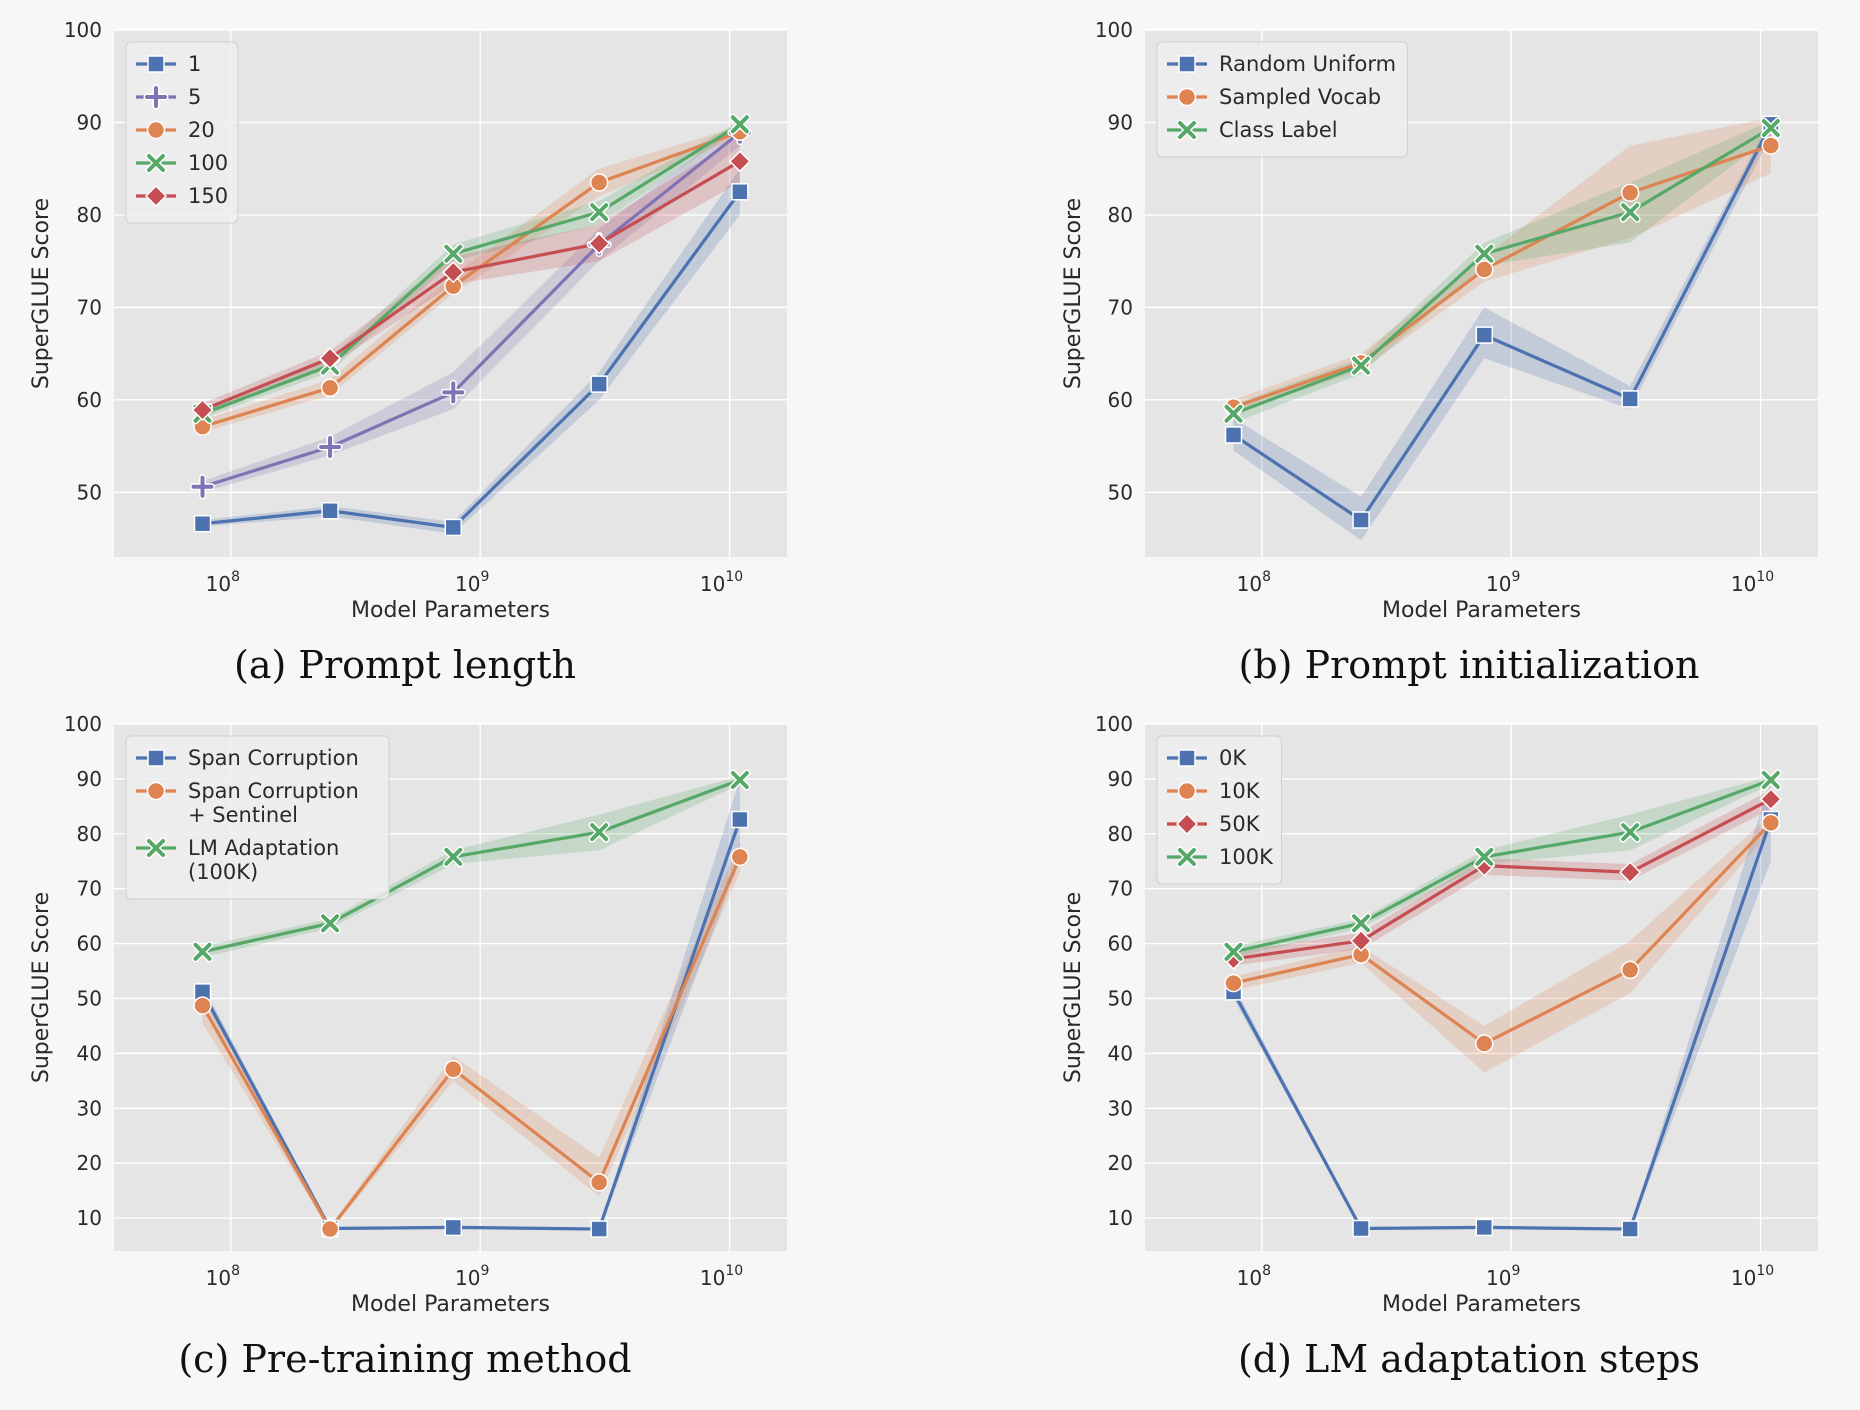 This screenshot has height=1410, width=1860. What do you see at coordinates (1073, 987) in the screenshot?
I see `y-axis-label: SuperGLUE Score` at bounding box center [1073, 987].